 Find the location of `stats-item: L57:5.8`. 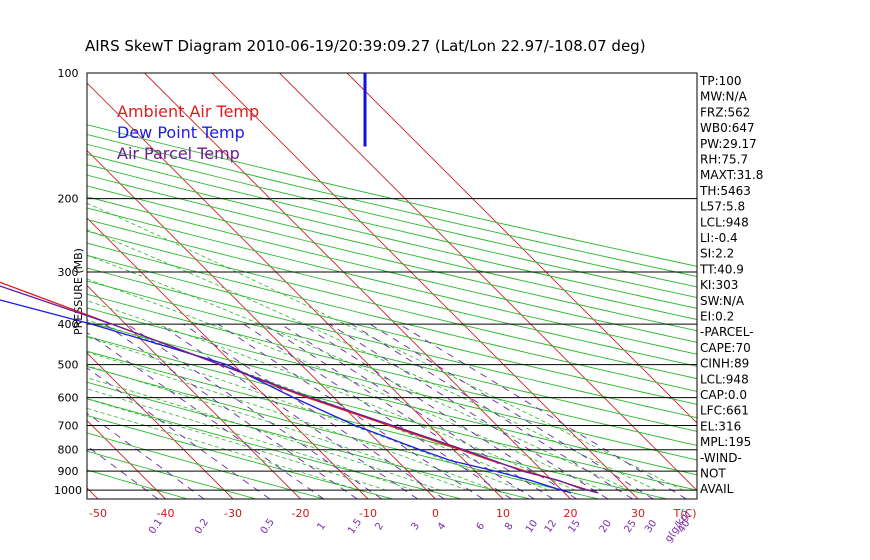

stats-item: L57:5.8 is located at coordinates (722, 207).